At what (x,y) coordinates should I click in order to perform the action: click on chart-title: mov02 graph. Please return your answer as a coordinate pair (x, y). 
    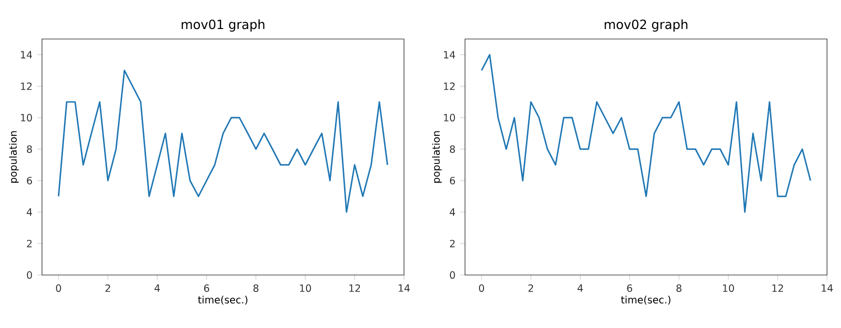
    Looking at the image, I should click on (646, 25).